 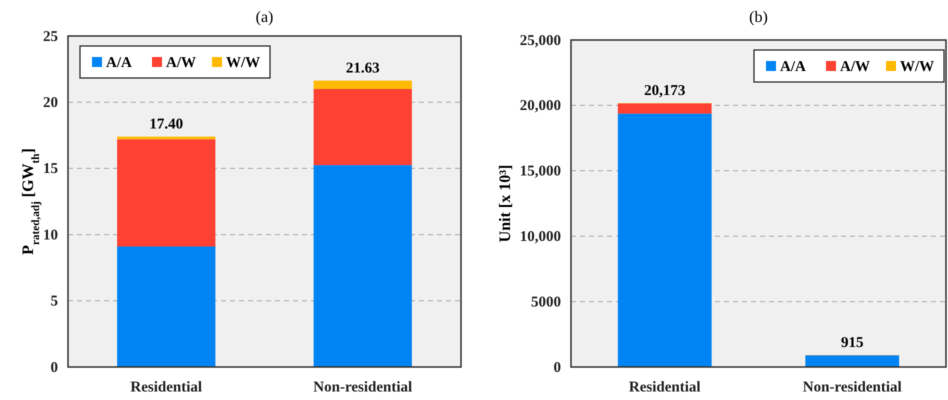 I want to click on y-tick-label: 25, so click(x=50, y=36).